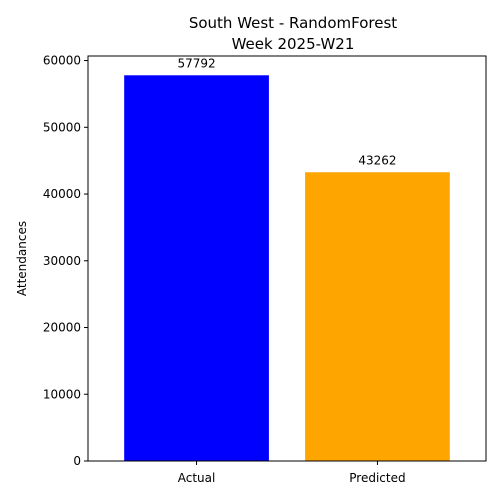  Describe the element at coordinates (293, 44) in the screenshot. I see `chart-title-line-2: Week 2025-W21` at that location.